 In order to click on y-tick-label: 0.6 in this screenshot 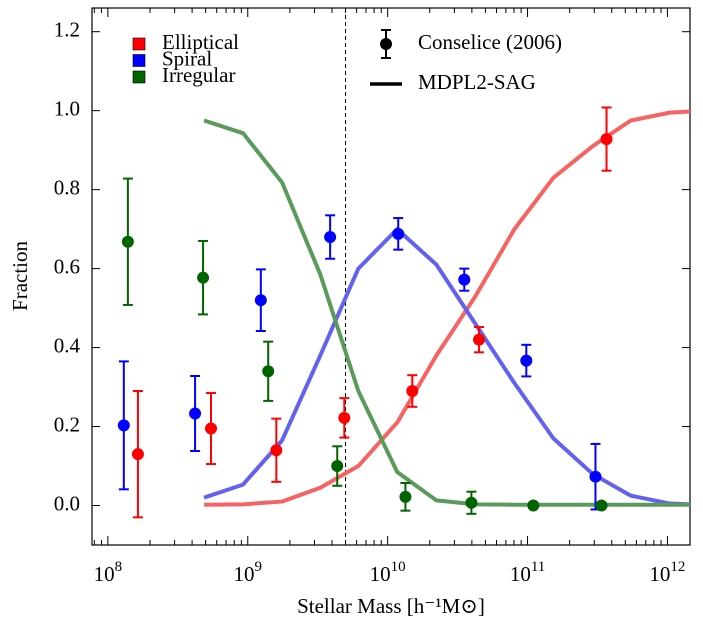, I will do `click(67, 266)`.